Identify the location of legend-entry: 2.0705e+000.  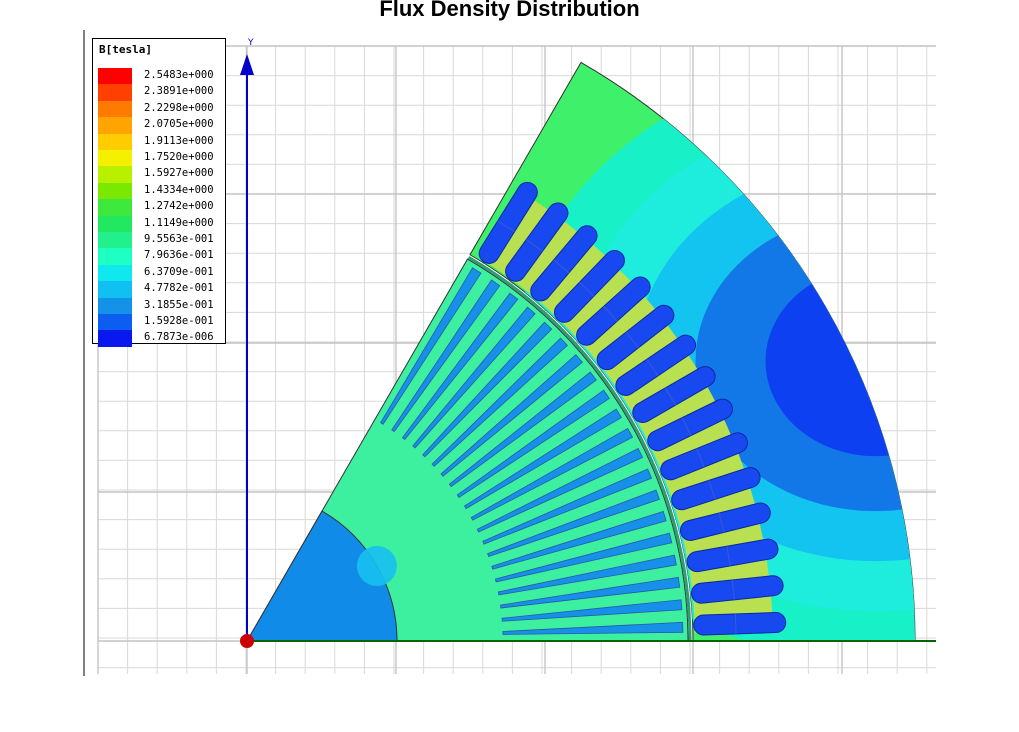
(161, 125).